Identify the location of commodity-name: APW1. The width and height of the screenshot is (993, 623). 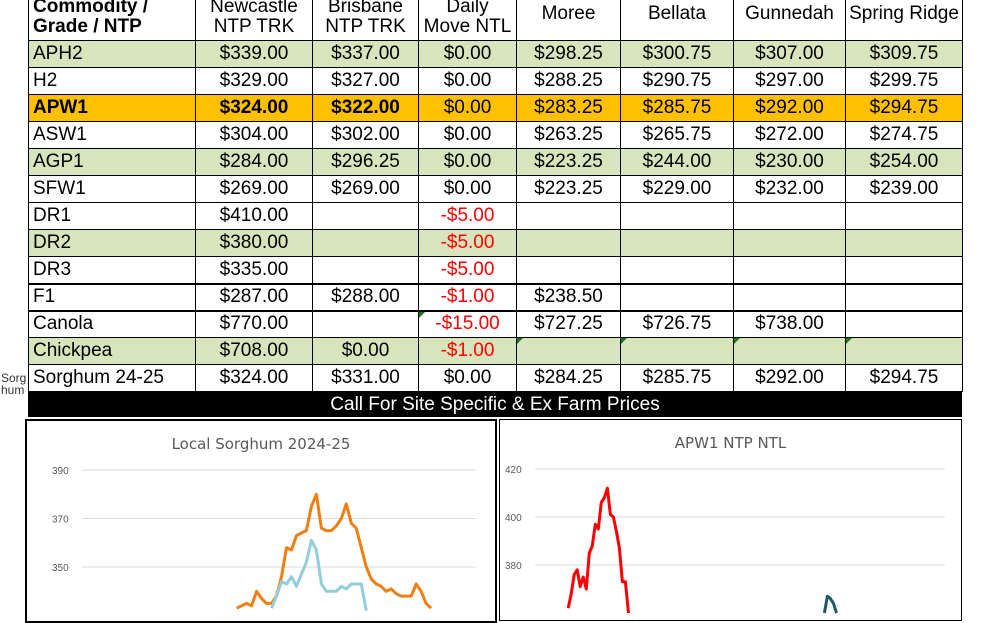
(112, 108).